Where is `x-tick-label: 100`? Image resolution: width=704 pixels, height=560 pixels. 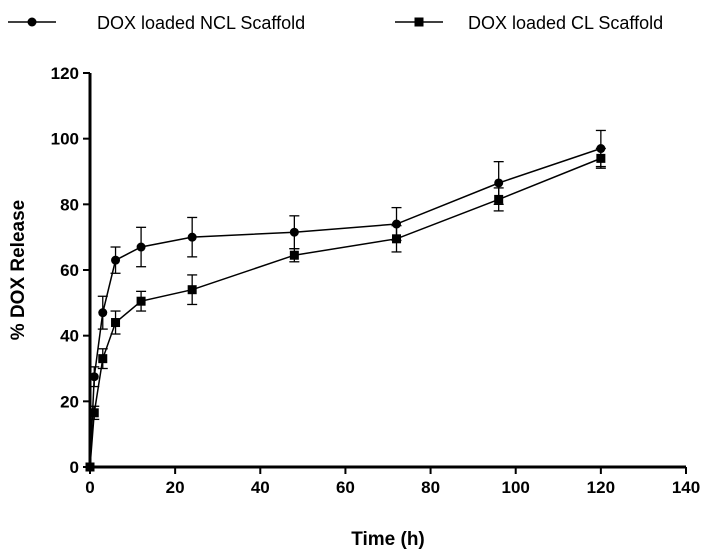
x-tick-label: 100 is located at coordinates (516, 487).